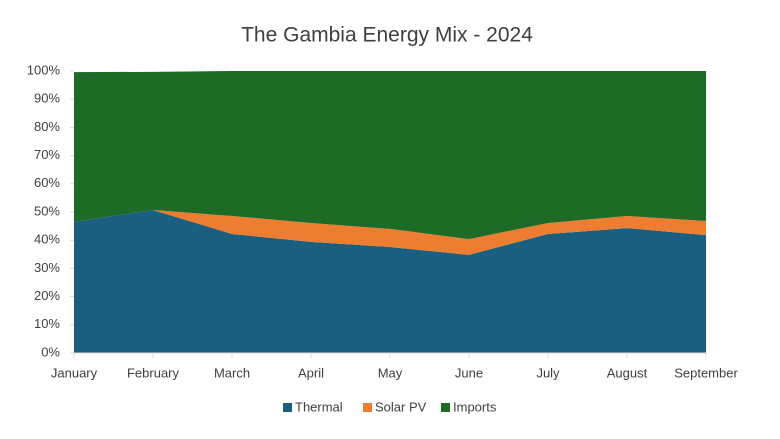  Describe the element at coordinates (390, 232) in the screenshot. I see `area` at that location.